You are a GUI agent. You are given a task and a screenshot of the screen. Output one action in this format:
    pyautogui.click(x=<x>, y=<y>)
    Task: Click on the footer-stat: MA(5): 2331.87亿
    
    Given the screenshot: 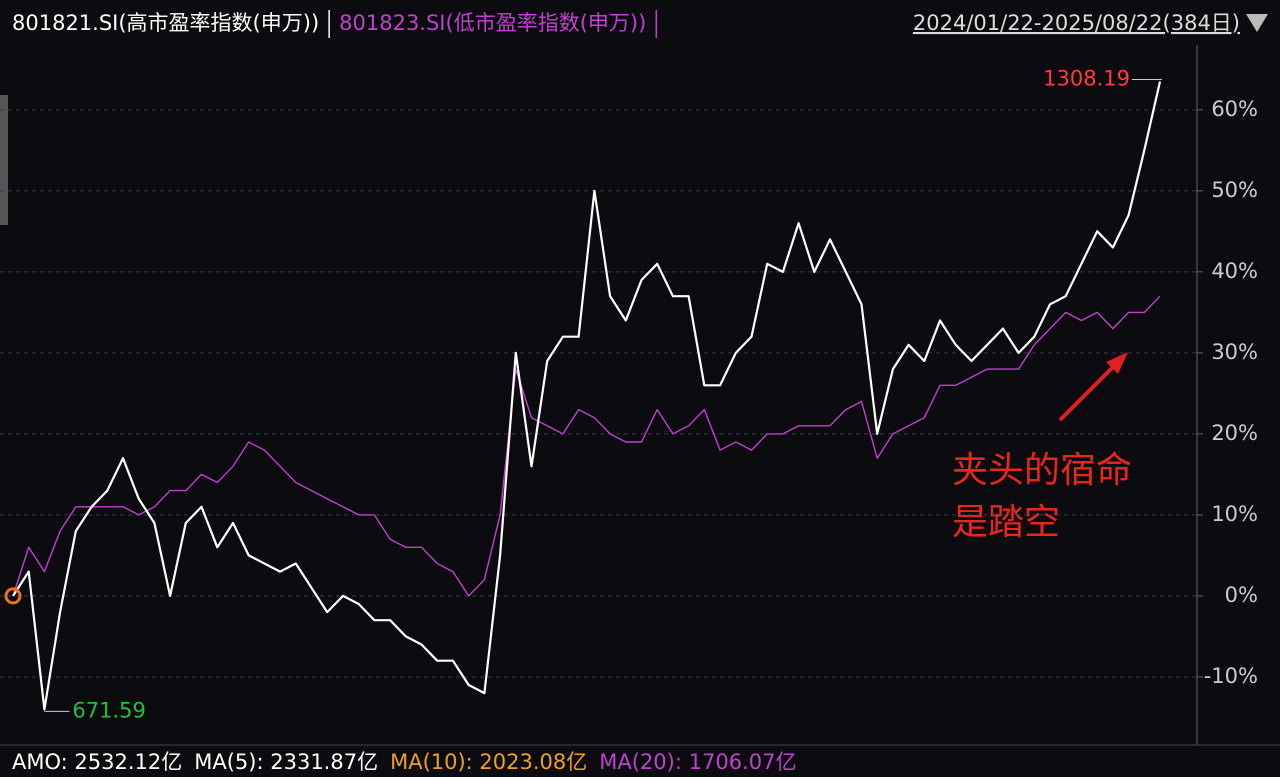 What is the action you would take?
    pyautogui.click(x=286, y=762)
    